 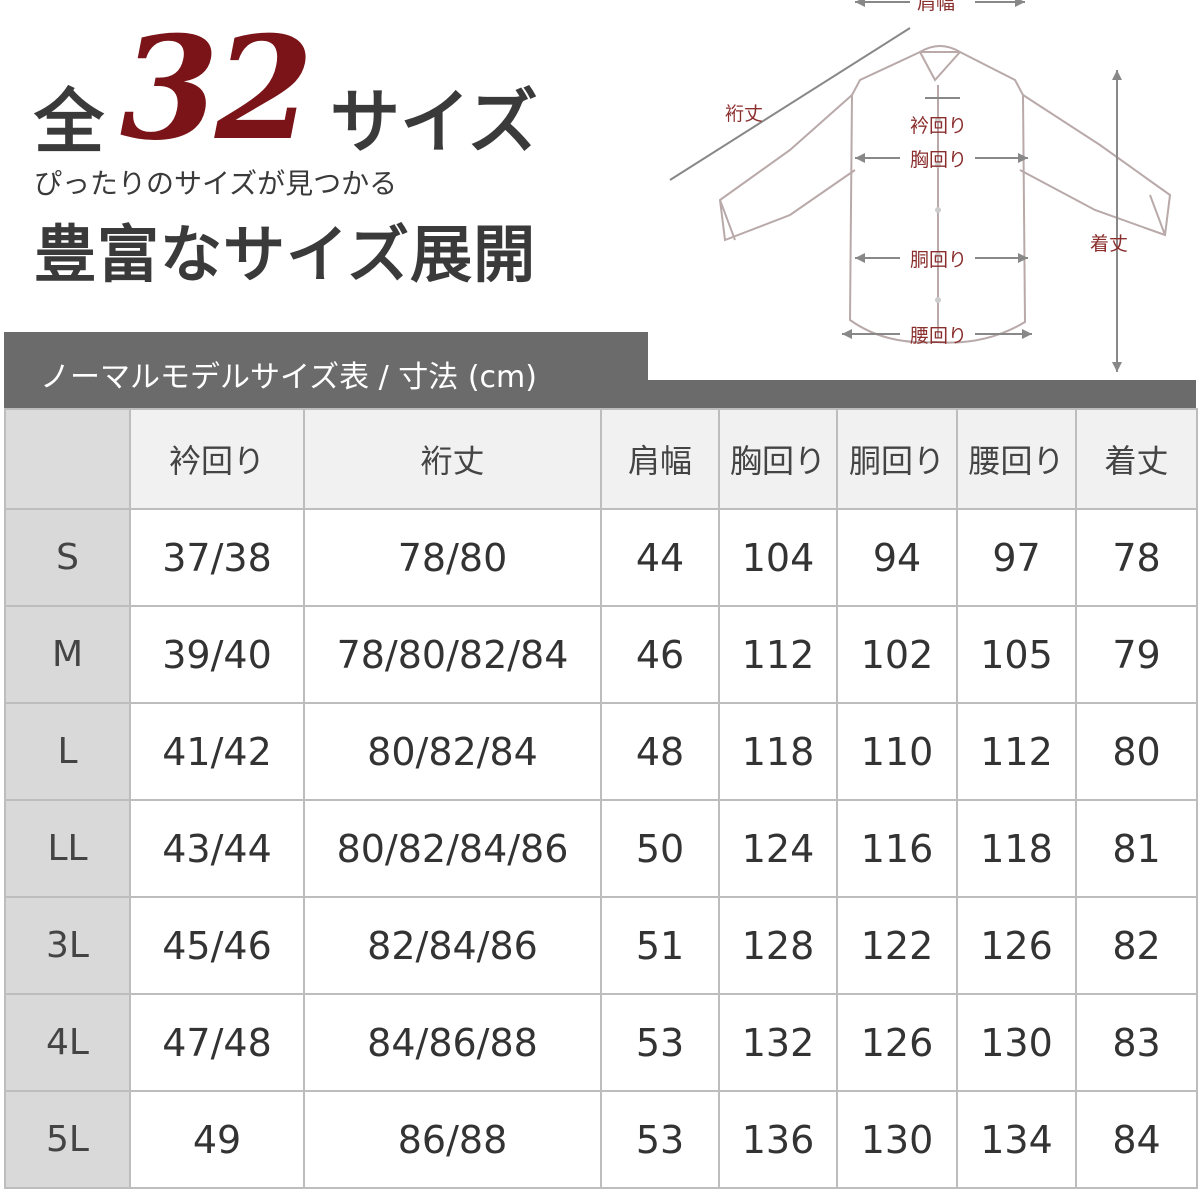 What do you see at coordinates (1136, 848) in the screenshot?
I see `cell-kitake: 81` at bounding box center [1136, 848].